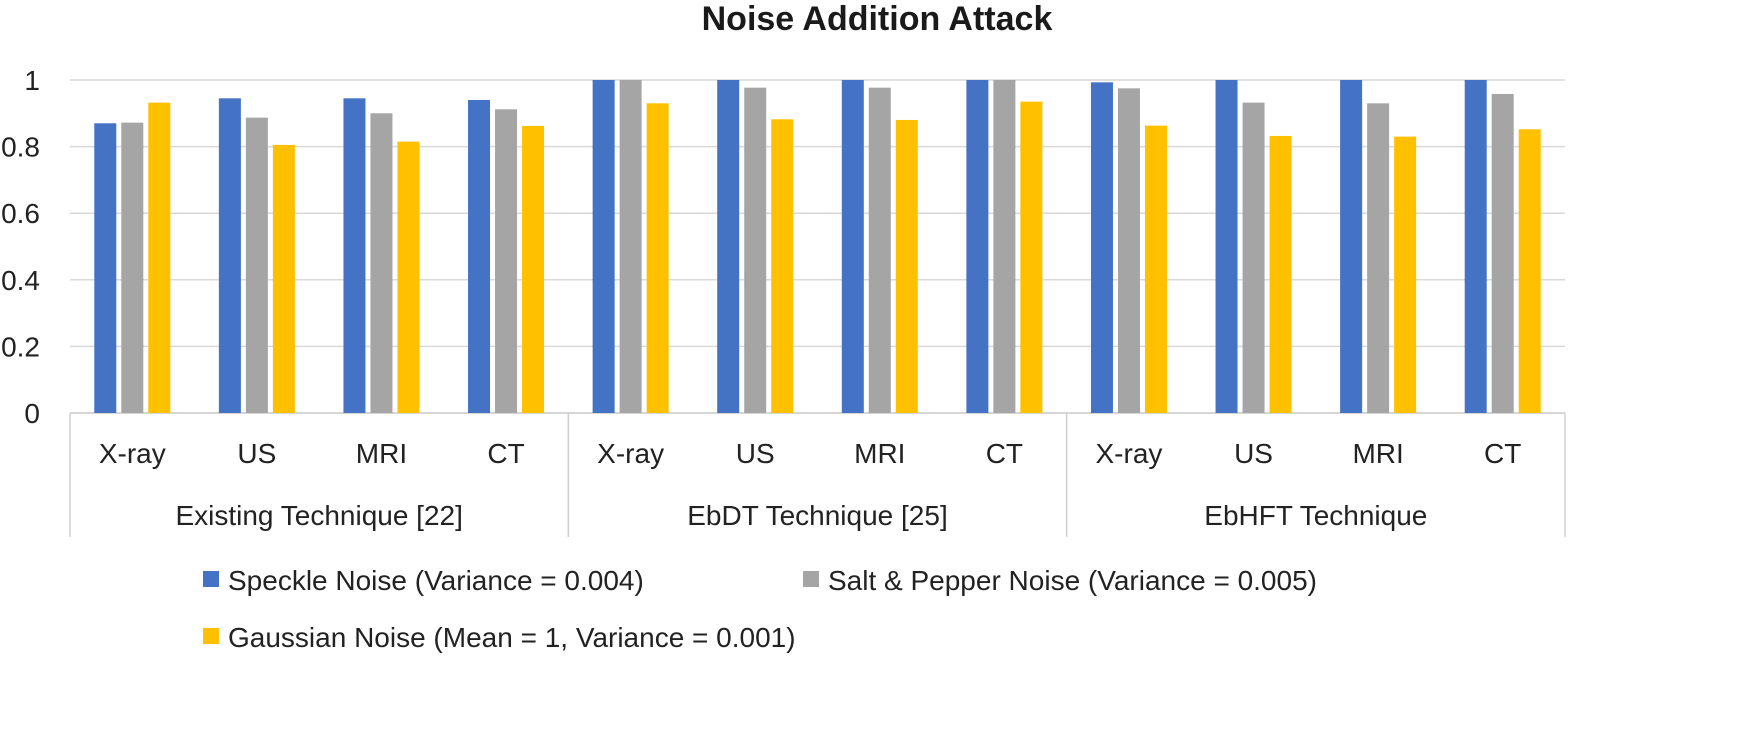  I want to click on y-tick-label: 0, so click(32, 413).